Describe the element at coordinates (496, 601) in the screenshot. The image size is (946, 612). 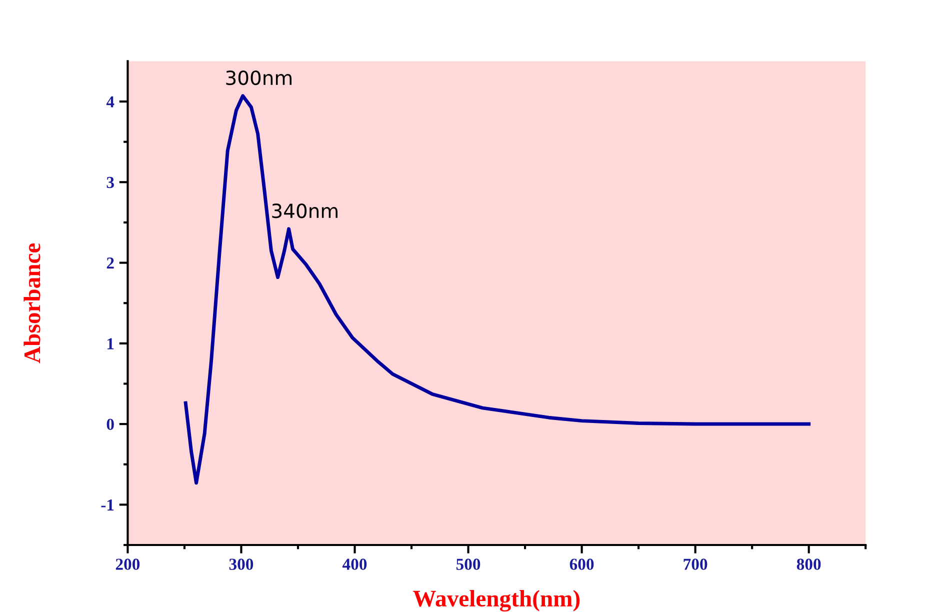
I see `x-axis-title: Wavelength(nm)` at that location.